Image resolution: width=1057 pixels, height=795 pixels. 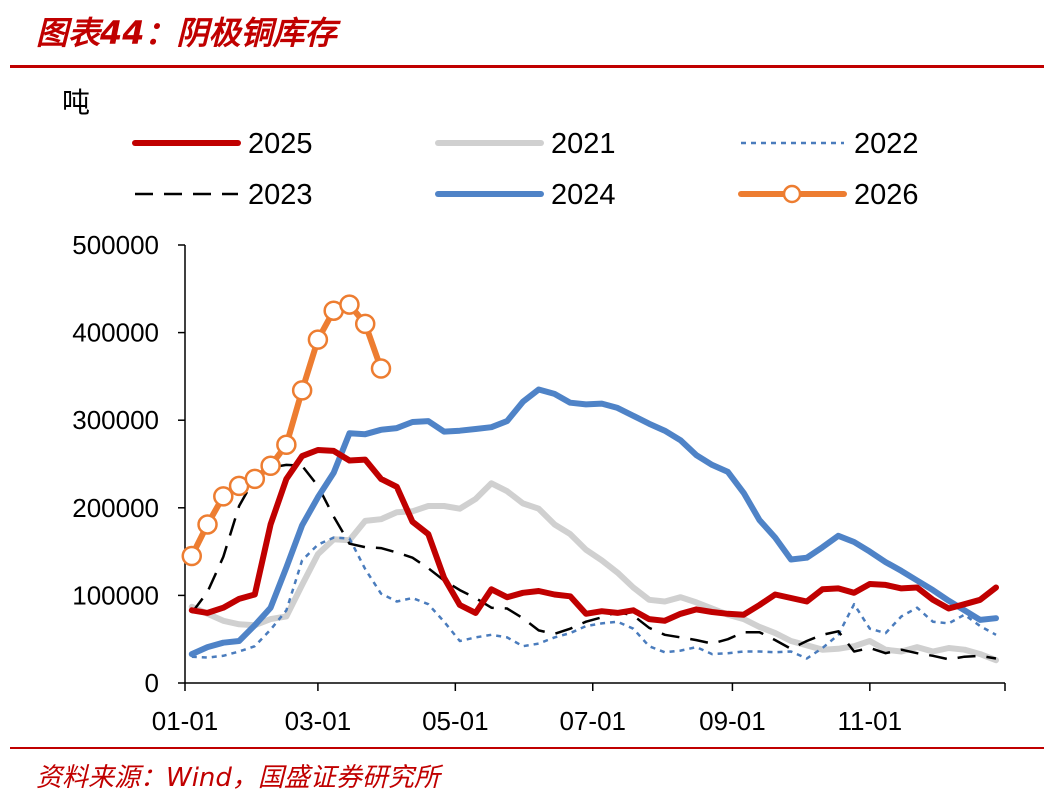 What do you see at coordinates (792, 194) in the screenshot?
I see `legend-marker-2026` at bounding box center [792, 194].